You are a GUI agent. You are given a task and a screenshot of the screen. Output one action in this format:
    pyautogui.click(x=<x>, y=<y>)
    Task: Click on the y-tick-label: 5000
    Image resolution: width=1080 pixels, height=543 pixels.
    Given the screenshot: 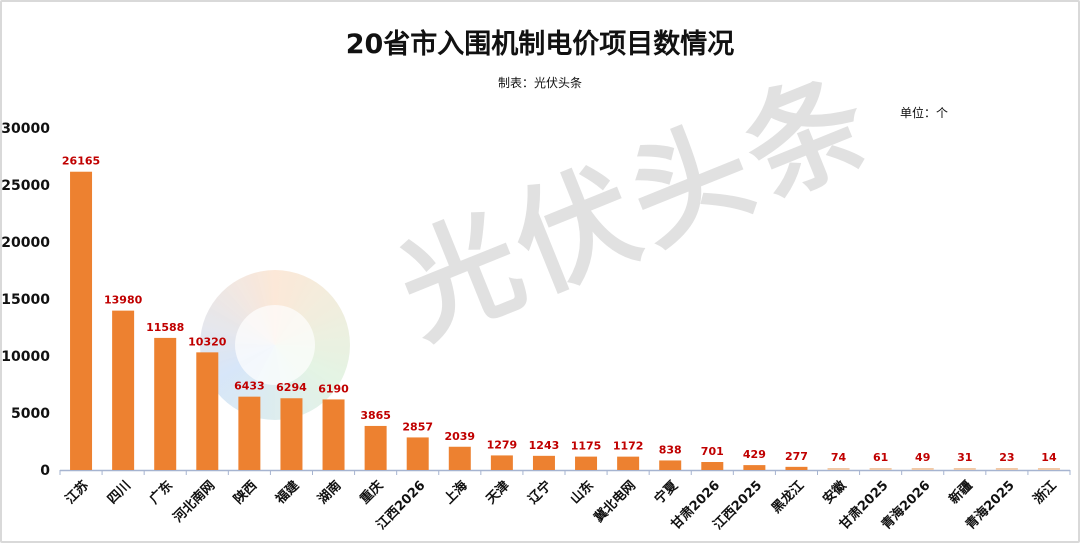 What is the action you would take?
    pyautogui.click(x=30, y=414)
    